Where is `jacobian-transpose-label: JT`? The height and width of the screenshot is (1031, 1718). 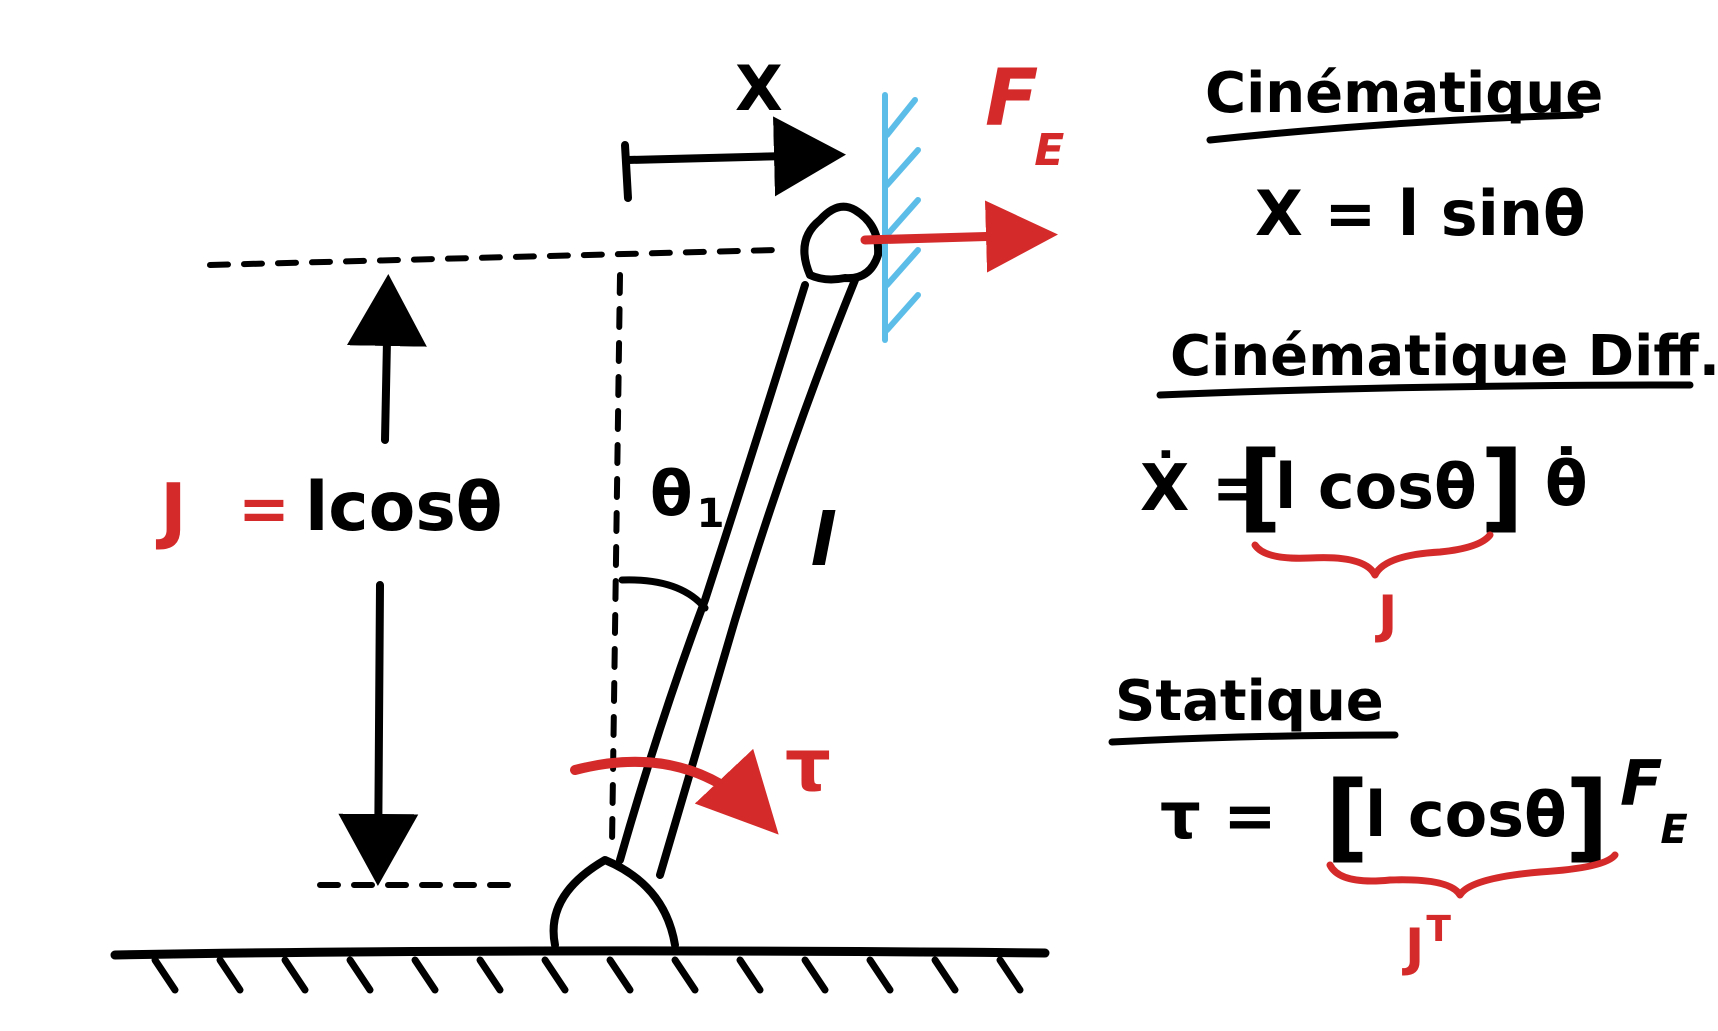
jacobian-transpose-label: JT is located at coordinates (1426, 943).